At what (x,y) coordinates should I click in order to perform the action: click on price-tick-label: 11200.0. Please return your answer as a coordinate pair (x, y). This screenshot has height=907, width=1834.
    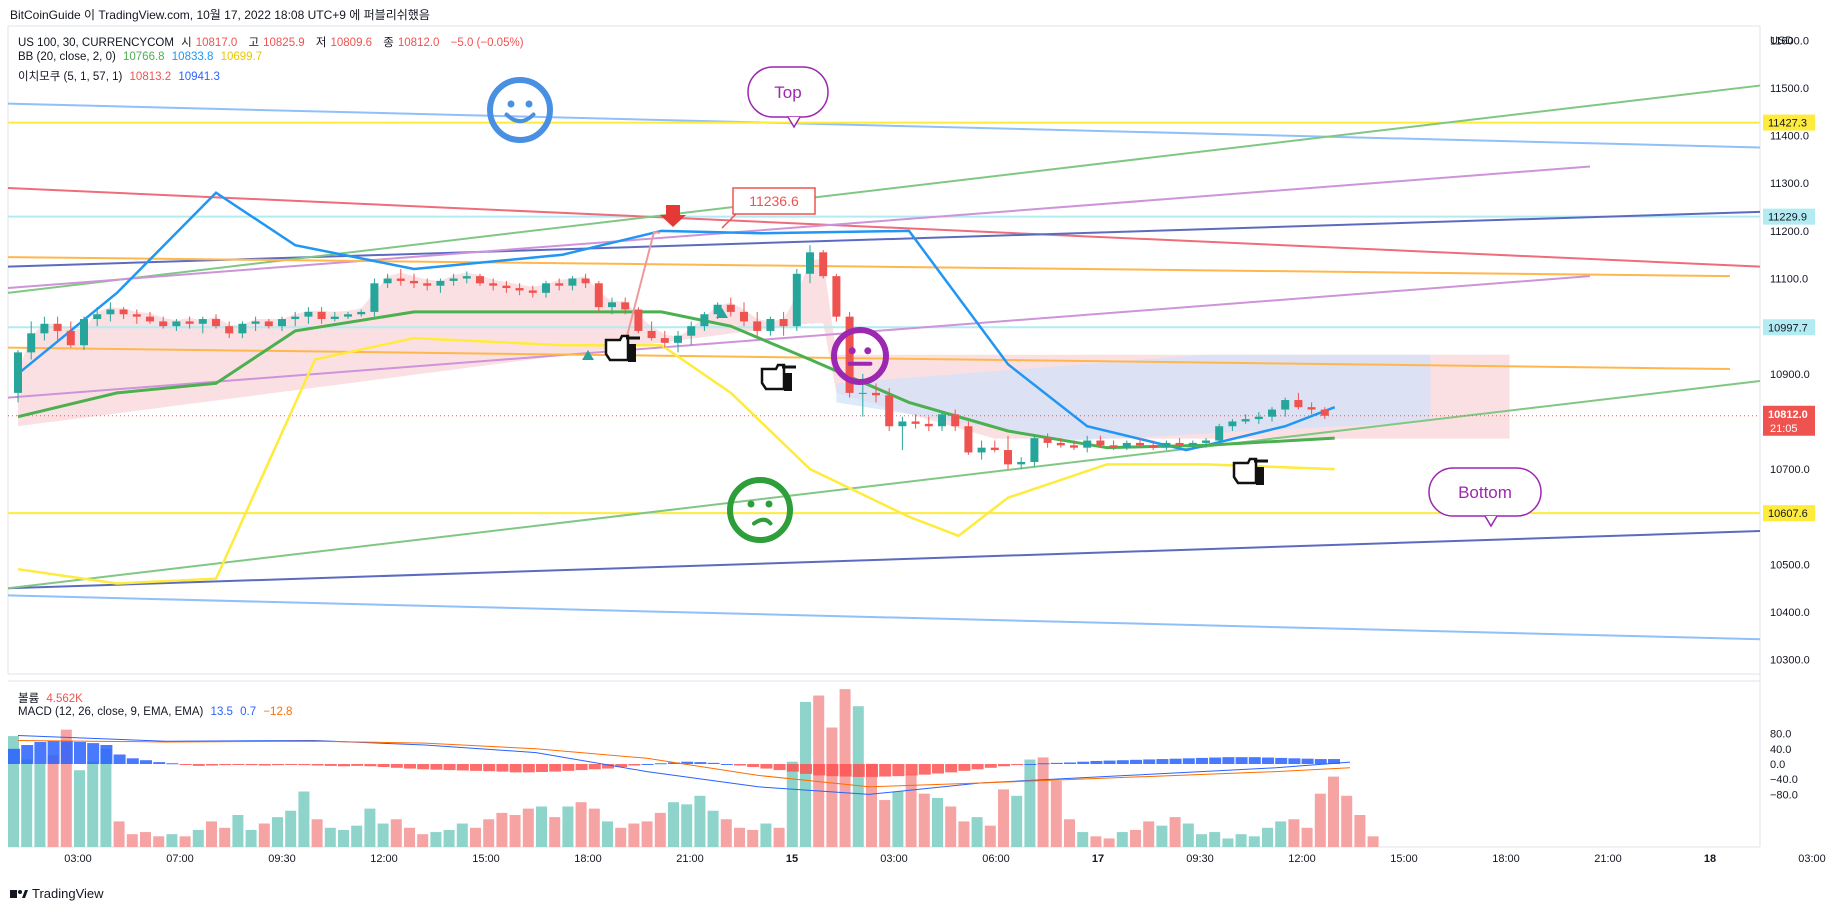
    Looking at the image, I should click on (1789, 232).